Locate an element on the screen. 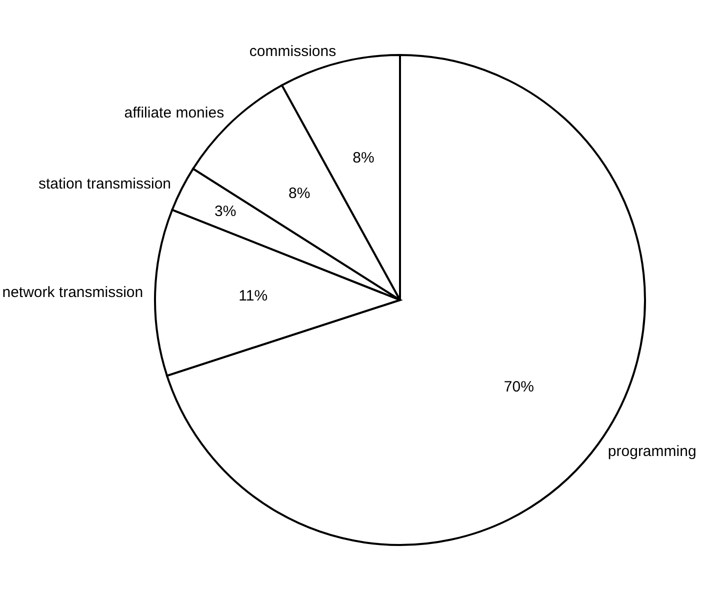 The image size is (706, 591). data-label: 70% is located at coordinates (519, 387).